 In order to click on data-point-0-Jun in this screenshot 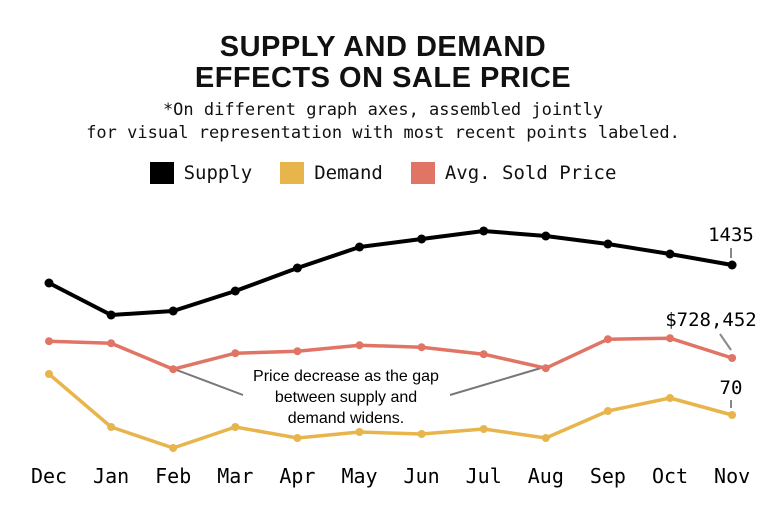, I will do `click(422, 239)`.